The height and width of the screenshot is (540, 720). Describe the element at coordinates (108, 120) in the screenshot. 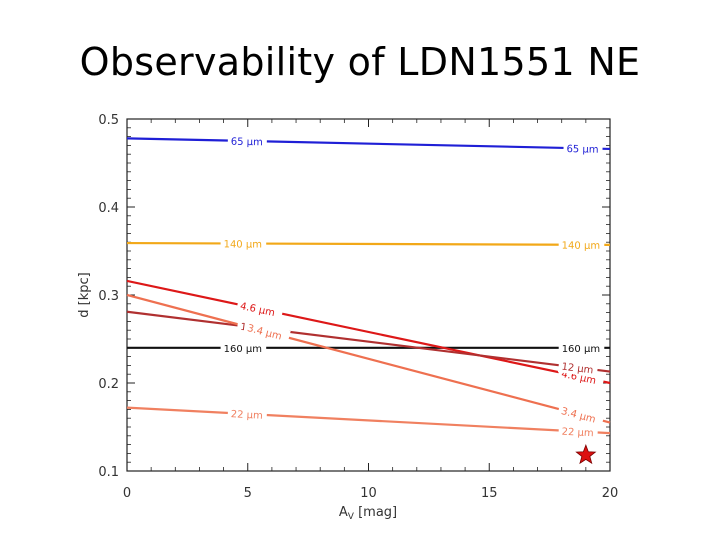

I see `y-tick-label: 0.5` at that location.